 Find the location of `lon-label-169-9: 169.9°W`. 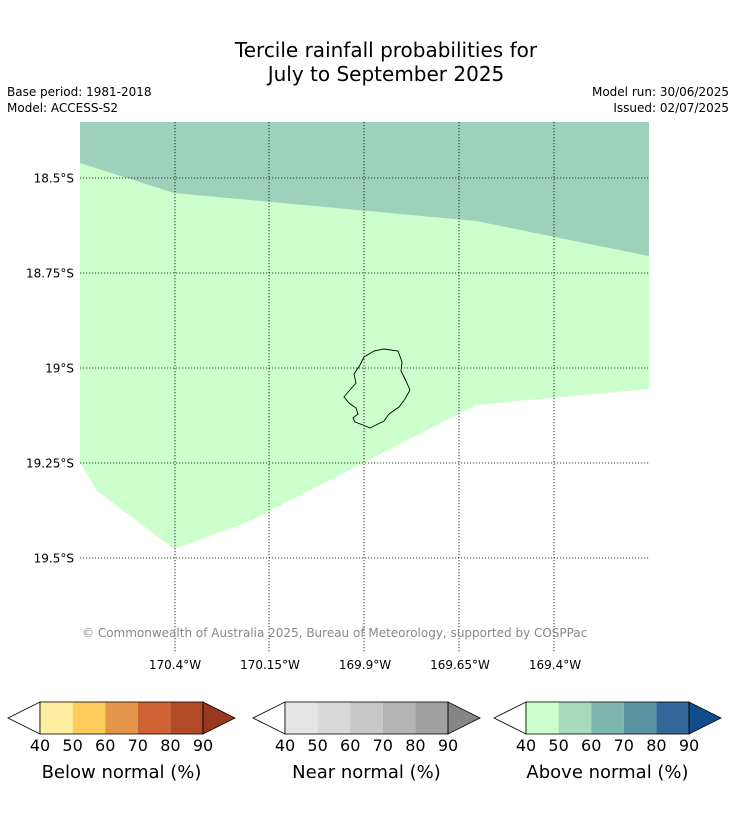

lon-label-169-9: 169.9°W is located at coordinates (365, 665).